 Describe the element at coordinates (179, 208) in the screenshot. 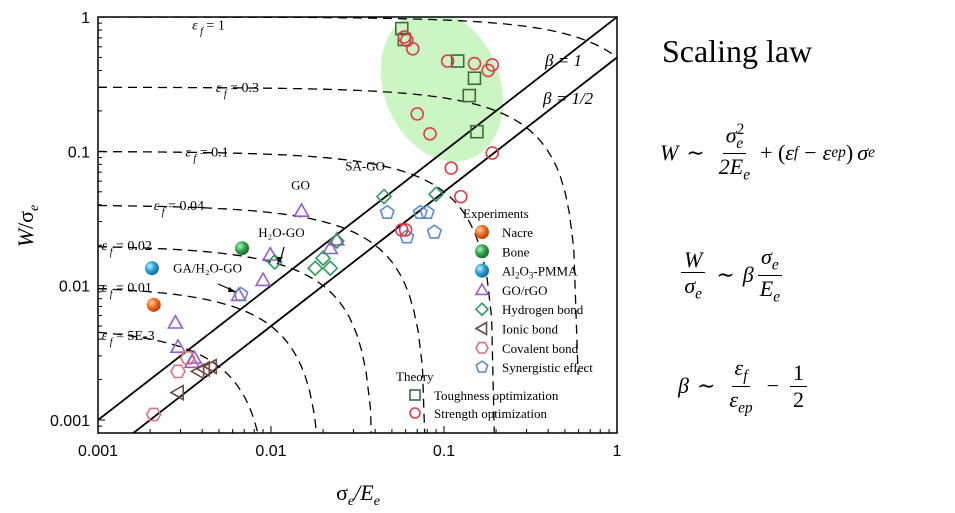

I see `eps-f-label-3: ε f = 0.04` at that location.